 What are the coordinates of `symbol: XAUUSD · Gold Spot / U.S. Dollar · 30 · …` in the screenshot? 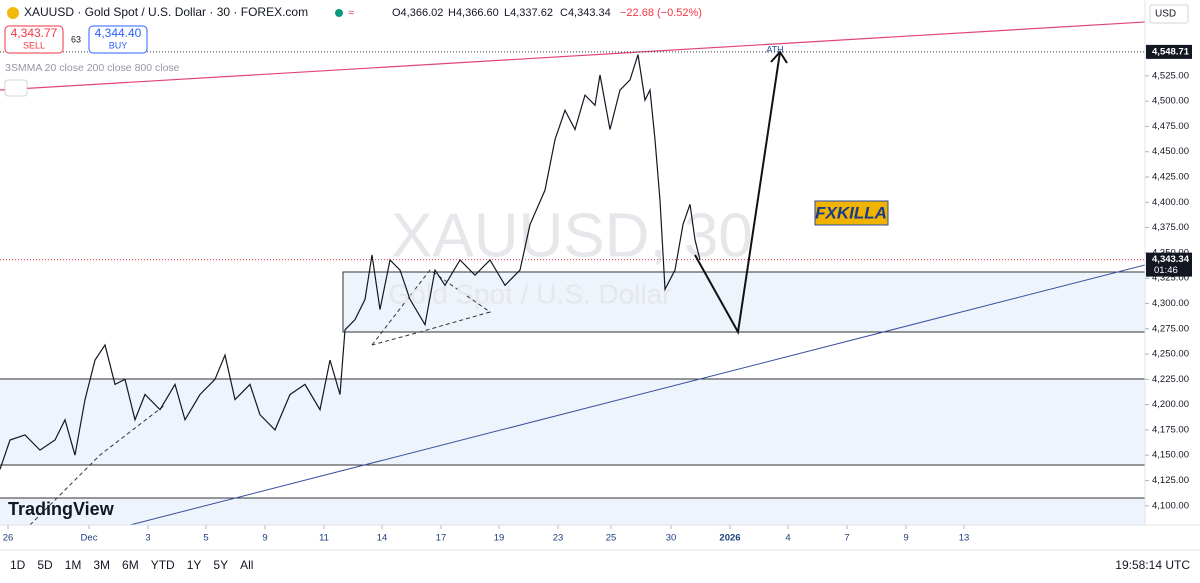 It's located at (166, 12).